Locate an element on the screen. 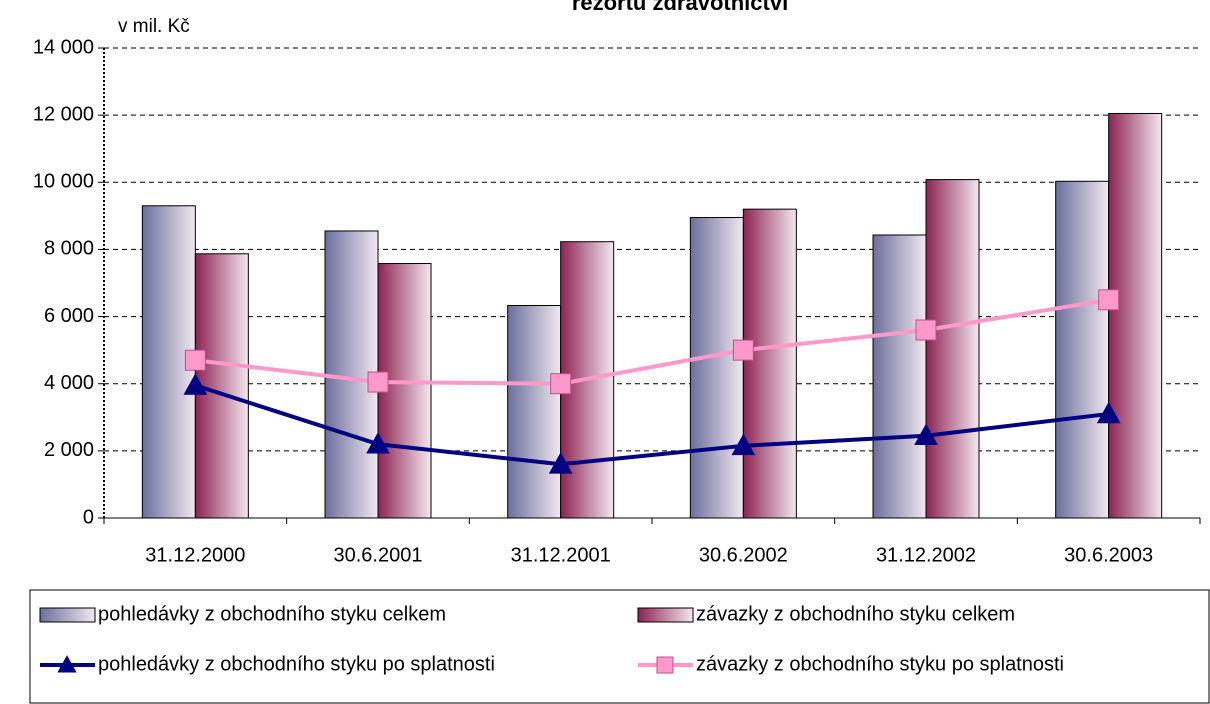 The width and height of the screenshot is (1210, 704). x-tick-label: 30.6.2002 is located at coordinates (743, 555).